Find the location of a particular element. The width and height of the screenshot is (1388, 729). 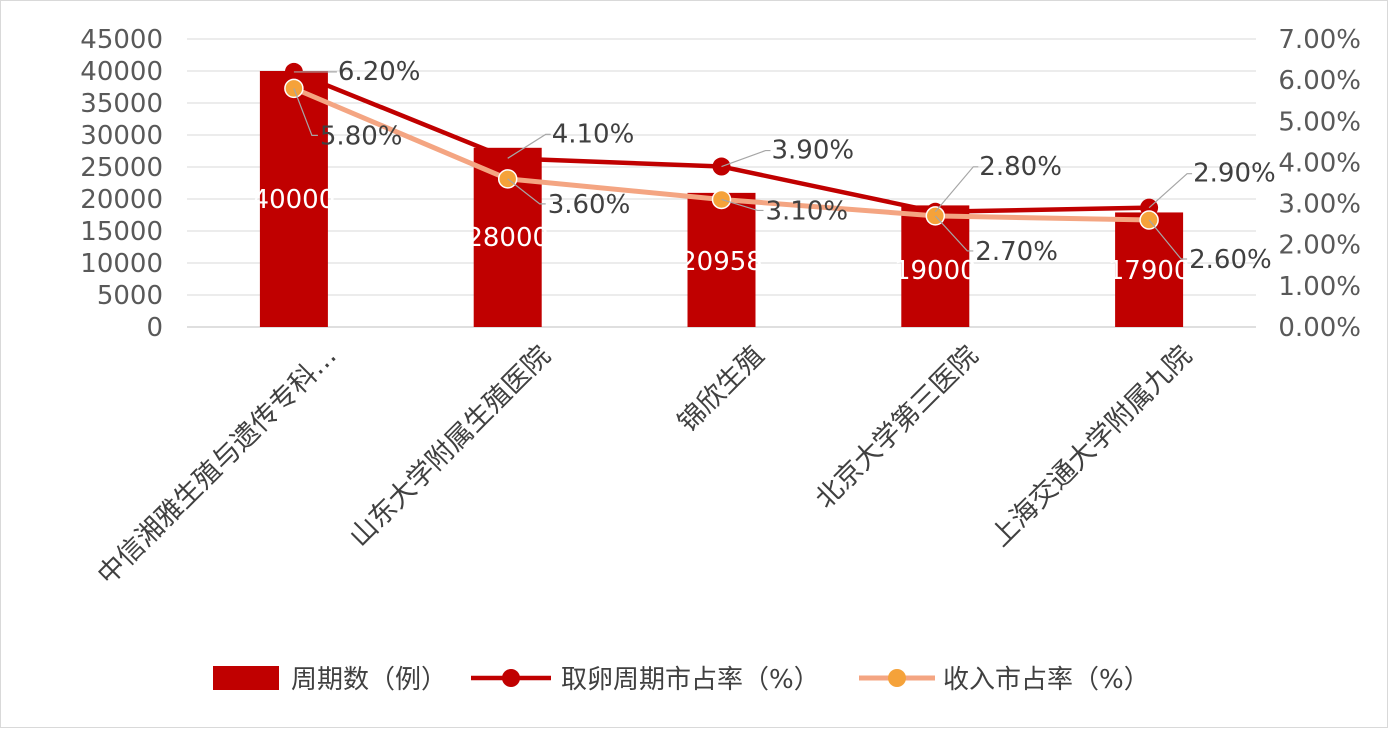

right-axis-tick-label: 6.00% is located at coordinates (1319, 81).